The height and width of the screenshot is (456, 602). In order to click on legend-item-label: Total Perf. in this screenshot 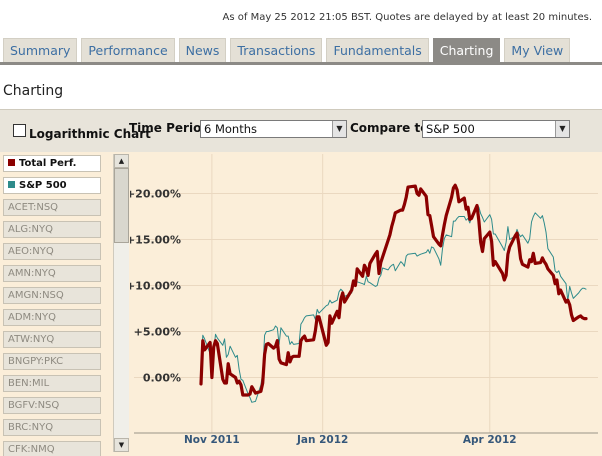, I will do `click(48, 163)`.